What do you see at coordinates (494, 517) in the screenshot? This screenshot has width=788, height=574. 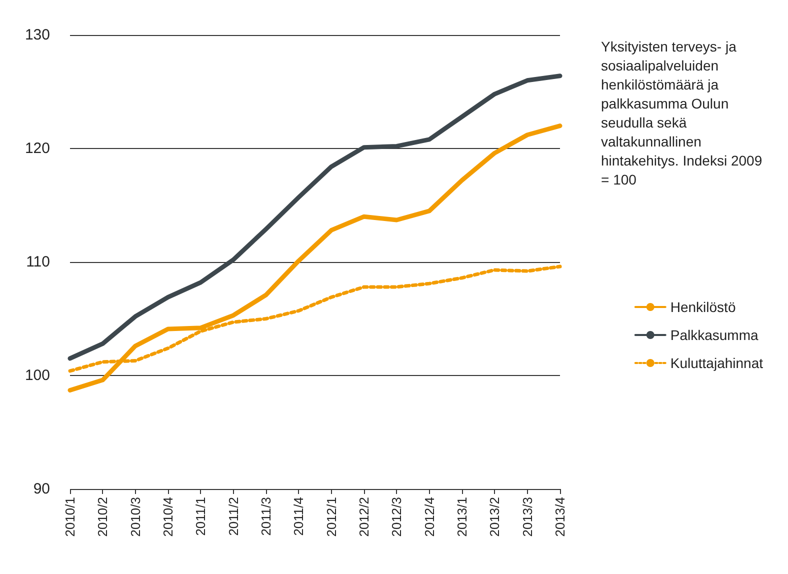 I see `x-tick-label: 2013/2` at bounding box center [494, 517].